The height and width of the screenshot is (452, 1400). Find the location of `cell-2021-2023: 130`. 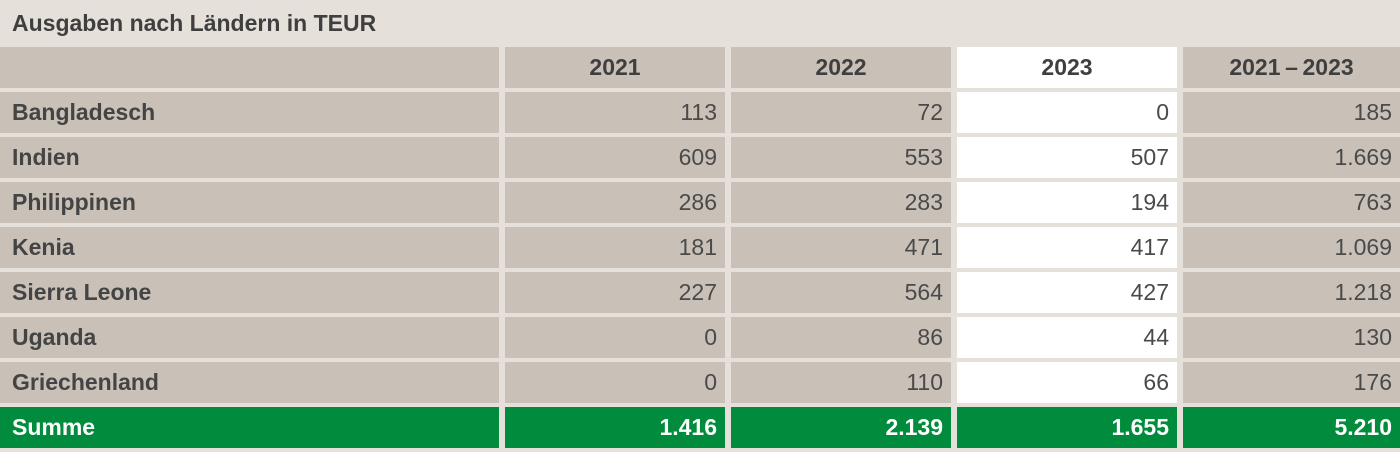

cell-2021-2023: 130 is located at coordinates (1291, 337).